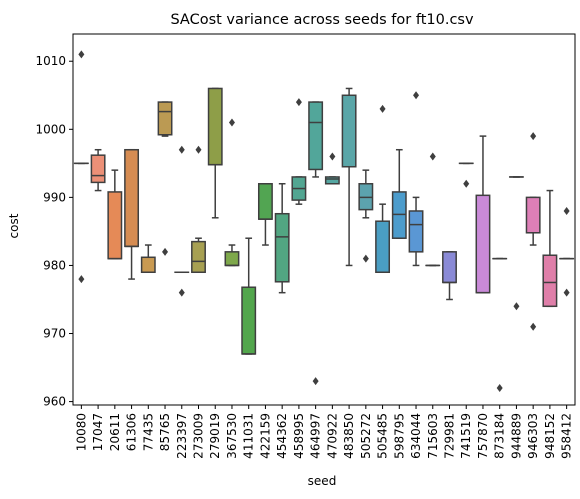 The width and height of the screenshot is (580, 499). Describe the element at coordinates (299, 436) in the screenshot. I see `x-tick-label: 458995` at that location.